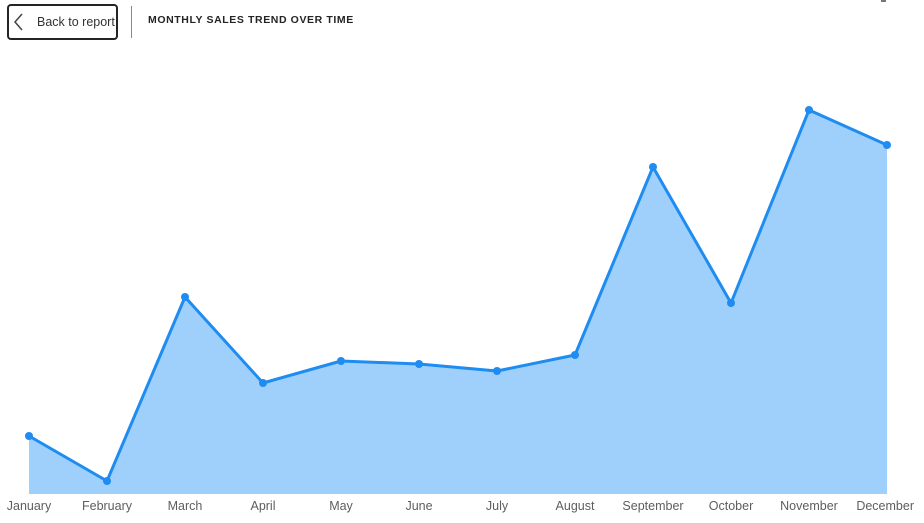 The height and width of the screenshot is (524, 924). Describe the element at coordinates (107, 481) in the screenshot. I see `data-point-february` at that location.